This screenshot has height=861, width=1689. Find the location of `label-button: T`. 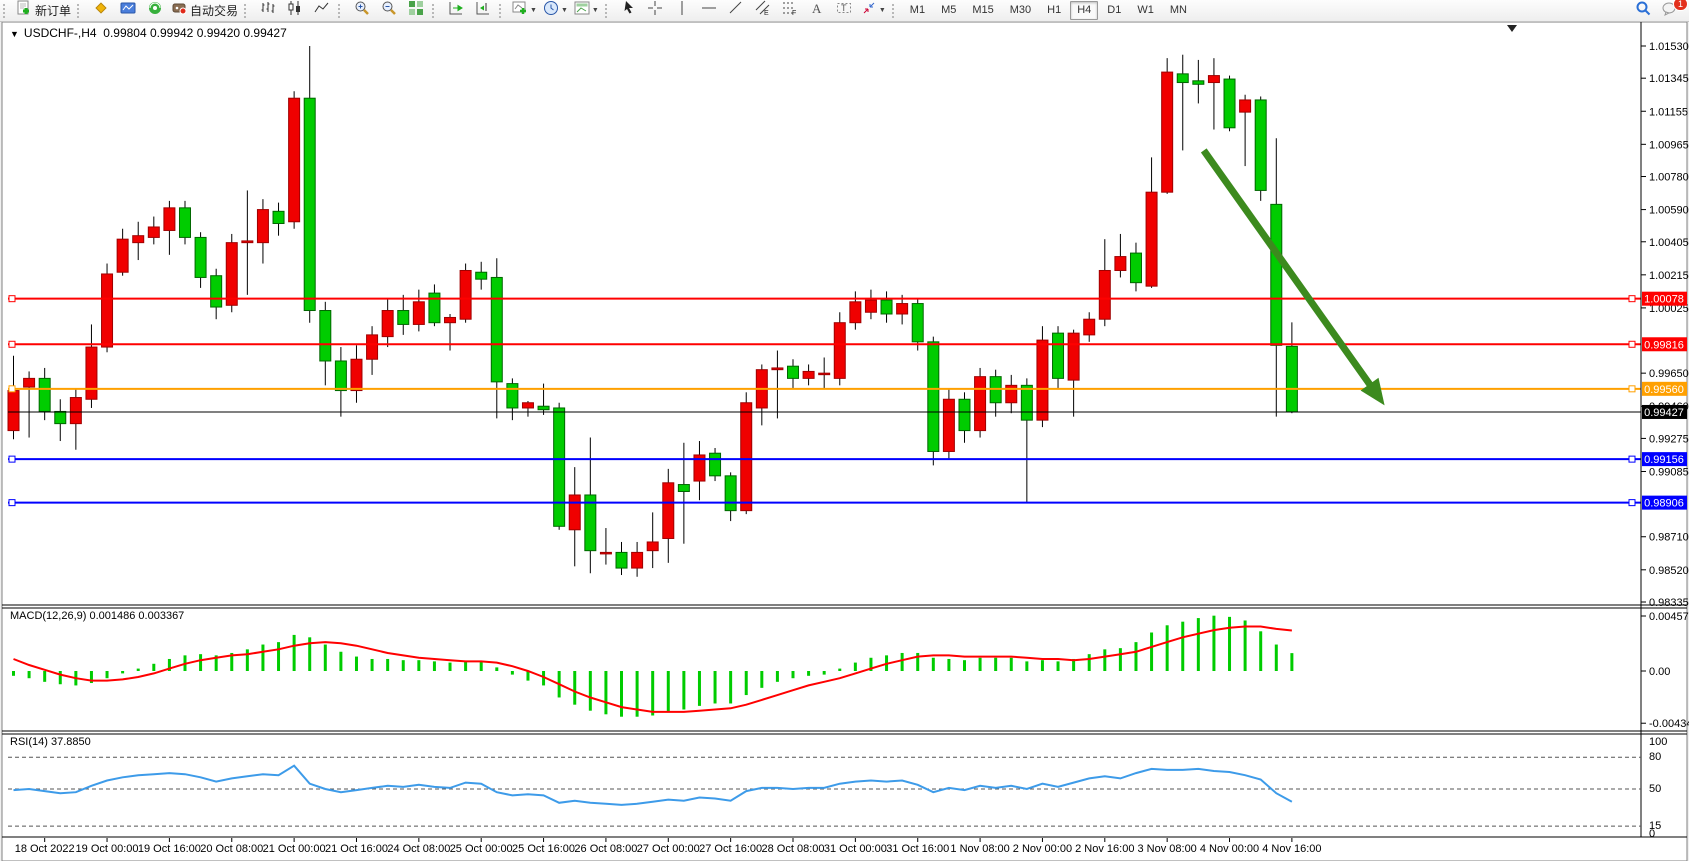

label-button: T is located at coordinates (844, 10).